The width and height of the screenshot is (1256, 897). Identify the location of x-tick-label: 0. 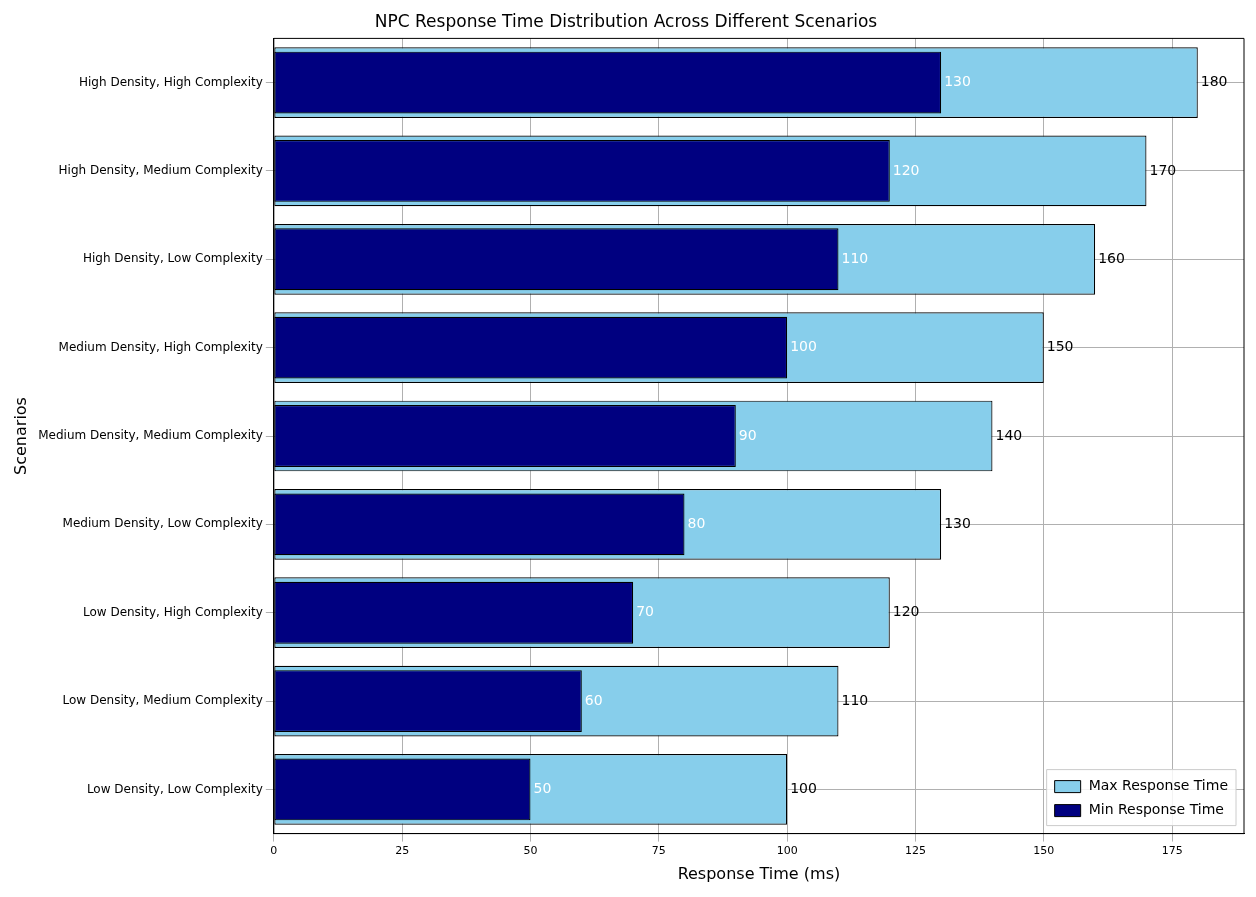
(274, 851).